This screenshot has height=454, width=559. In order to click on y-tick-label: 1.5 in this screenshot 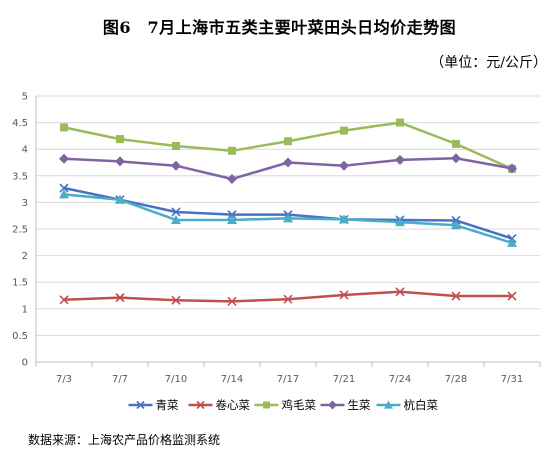, I will do `click(20, 283)`.